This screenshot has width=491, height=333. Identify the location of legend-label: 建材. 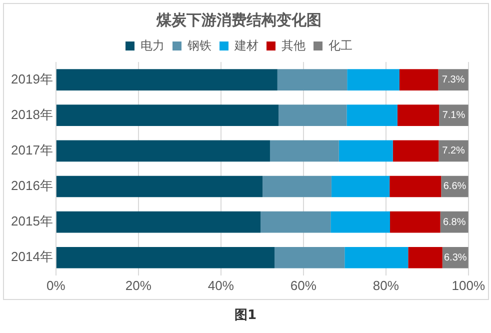
(246, 45).